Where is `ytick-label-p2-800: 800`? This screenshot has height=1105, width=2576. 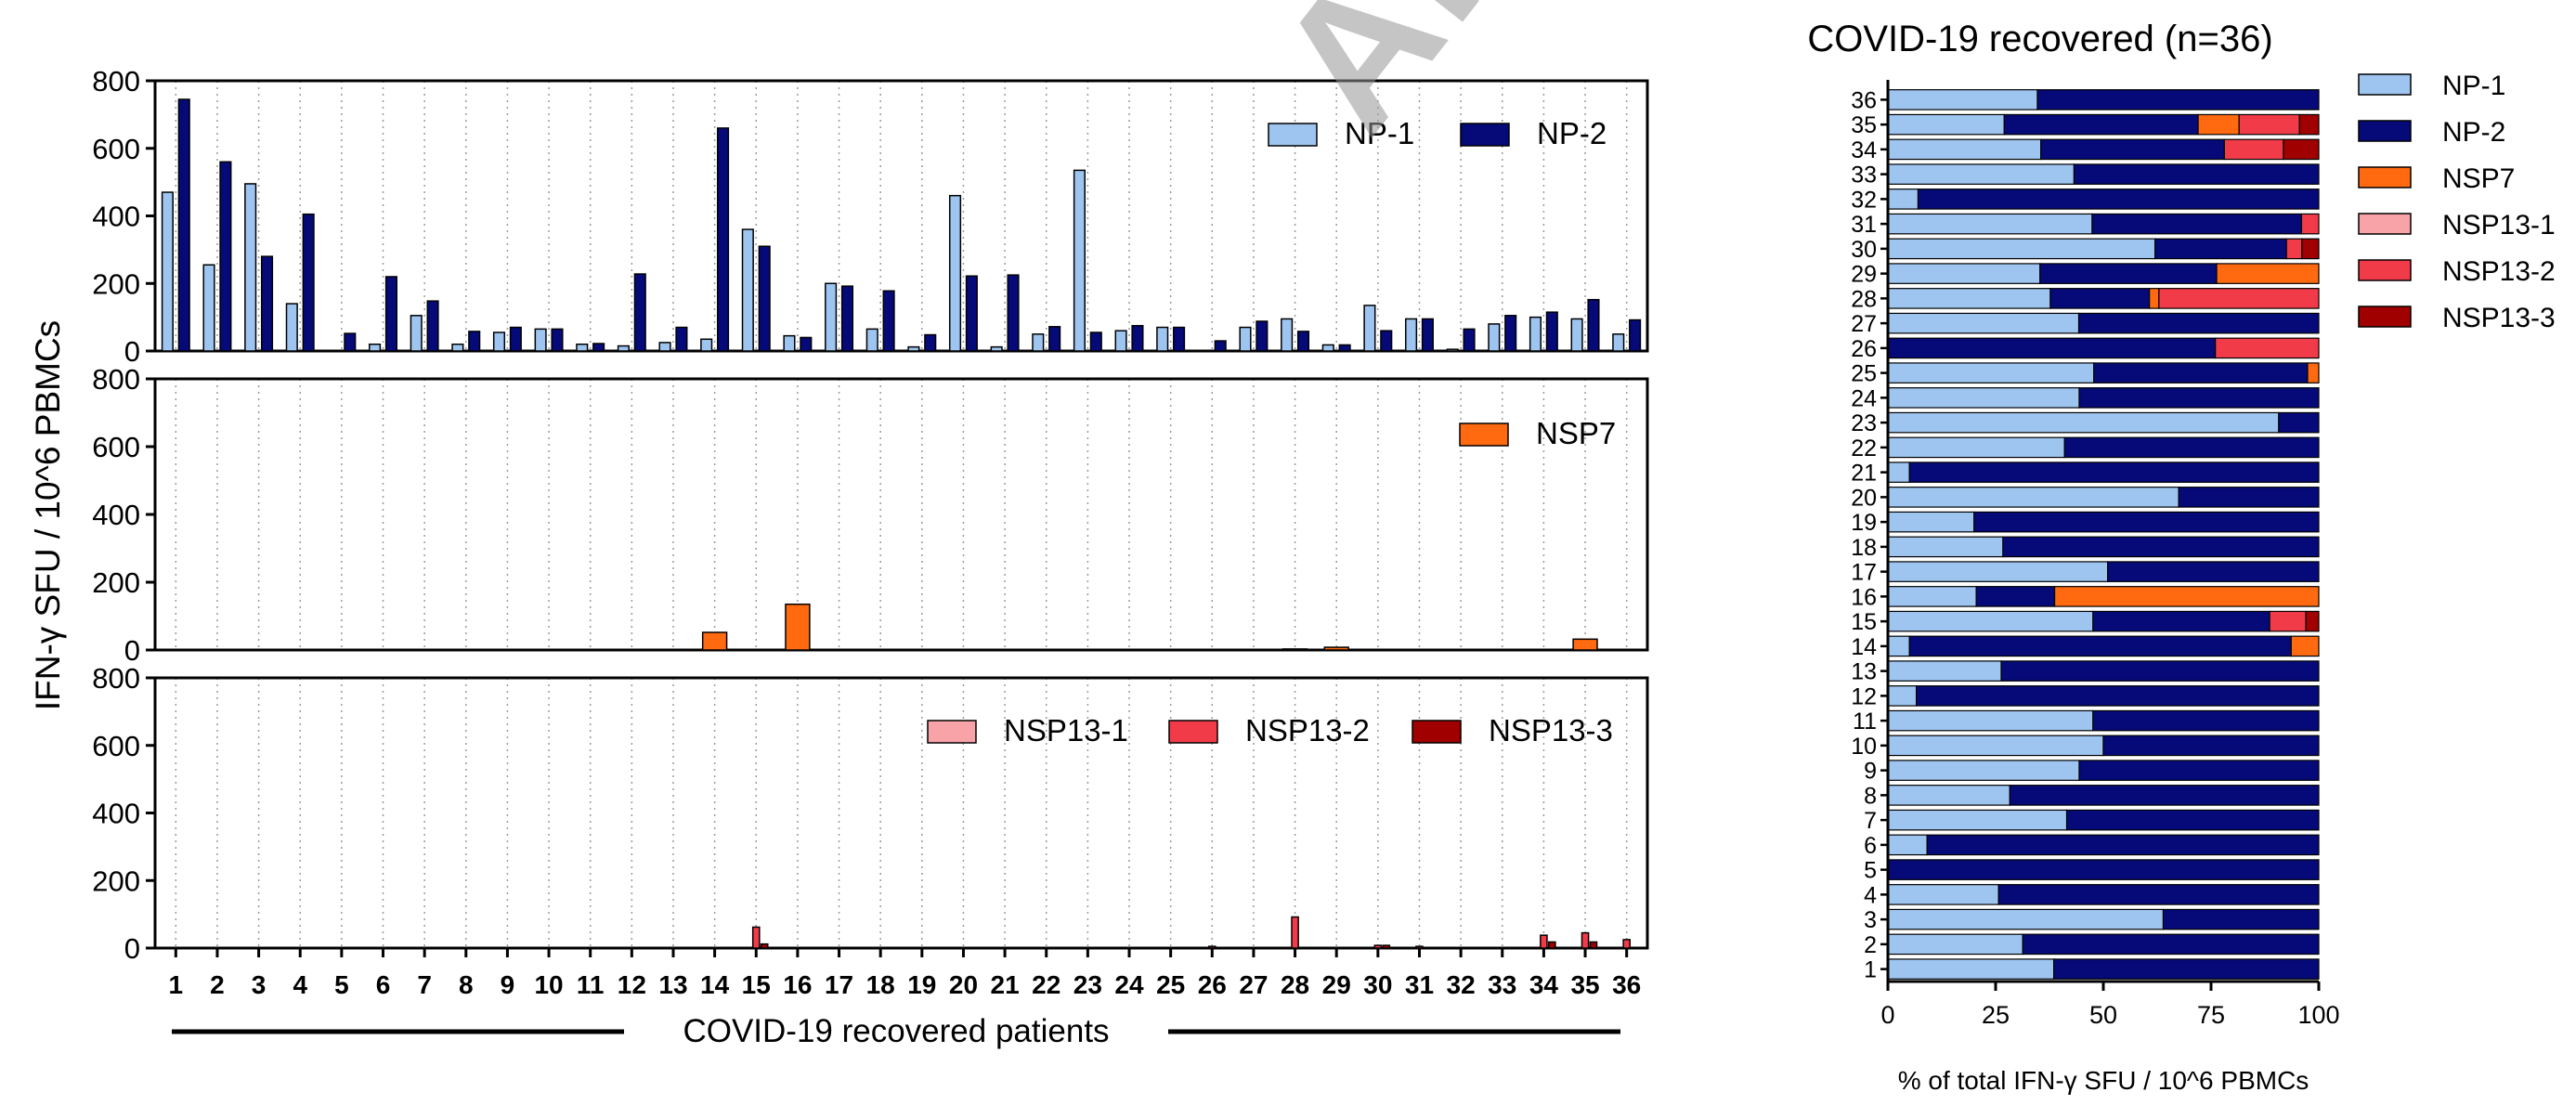 ytick-label-p2-800: 800 is located at coordinates (116, 678).